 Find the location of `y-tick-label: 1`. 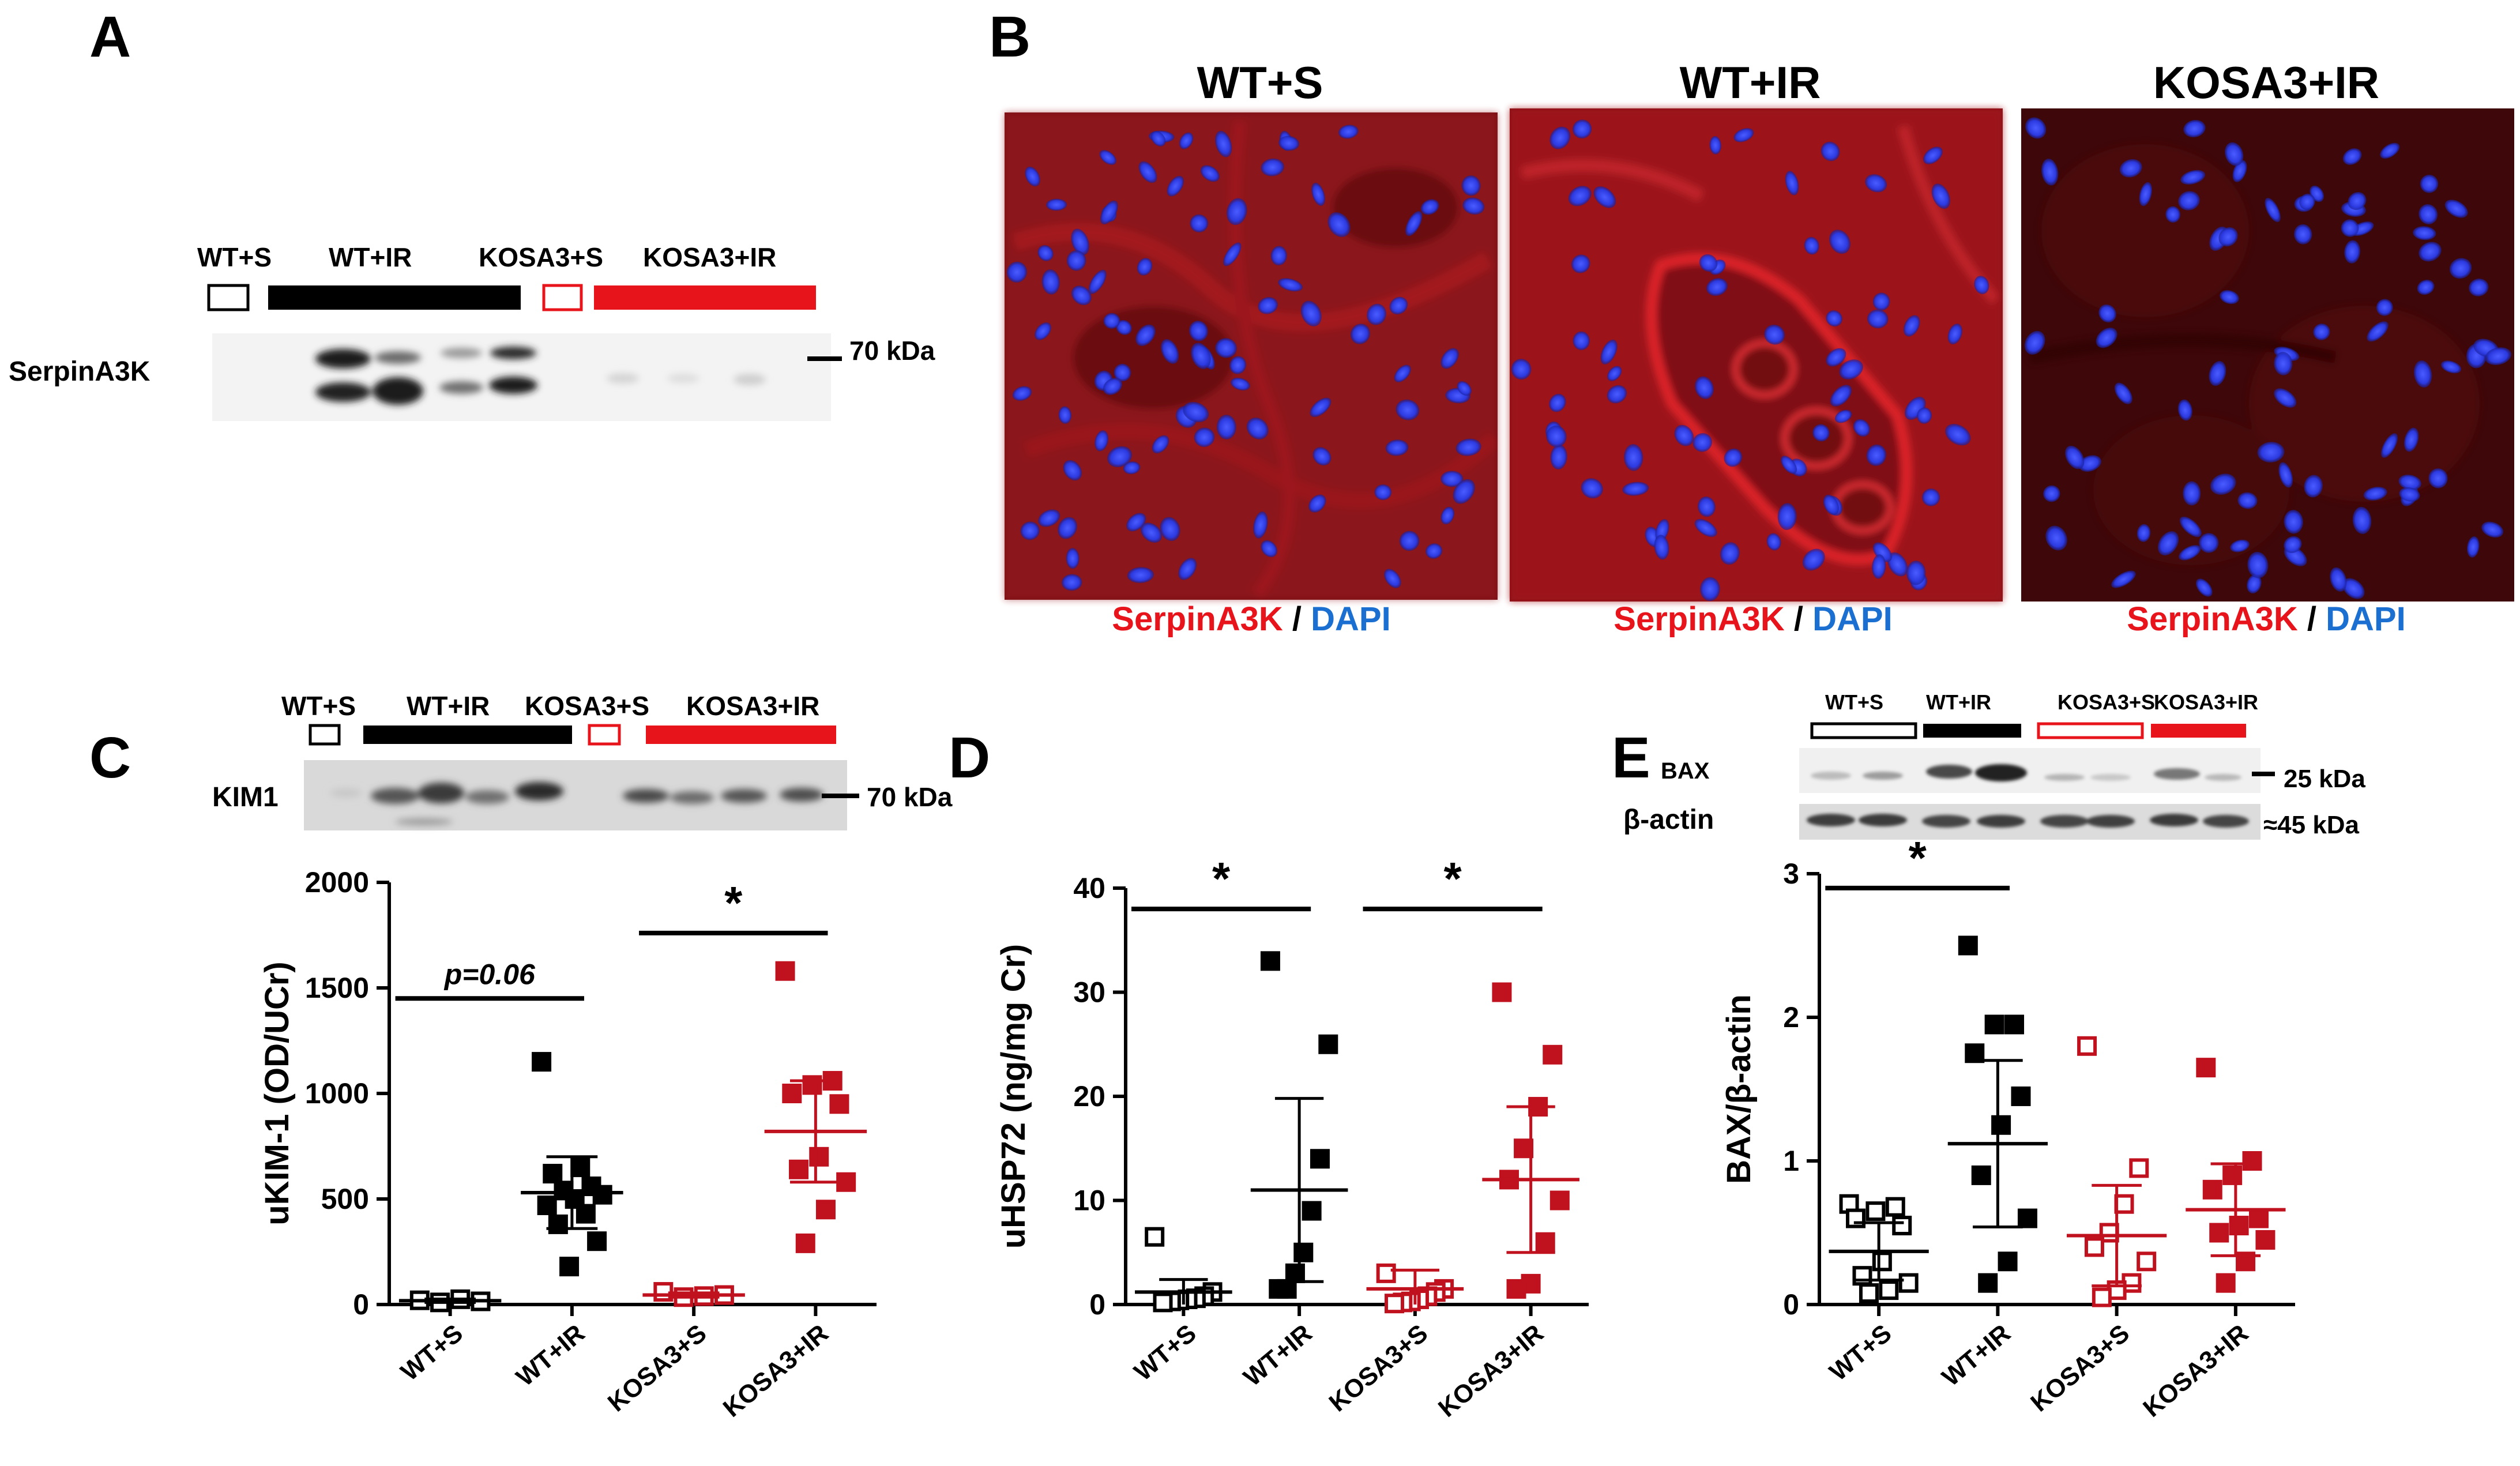

y-tick-label: 1 is located at coordinates (1791, 1161).